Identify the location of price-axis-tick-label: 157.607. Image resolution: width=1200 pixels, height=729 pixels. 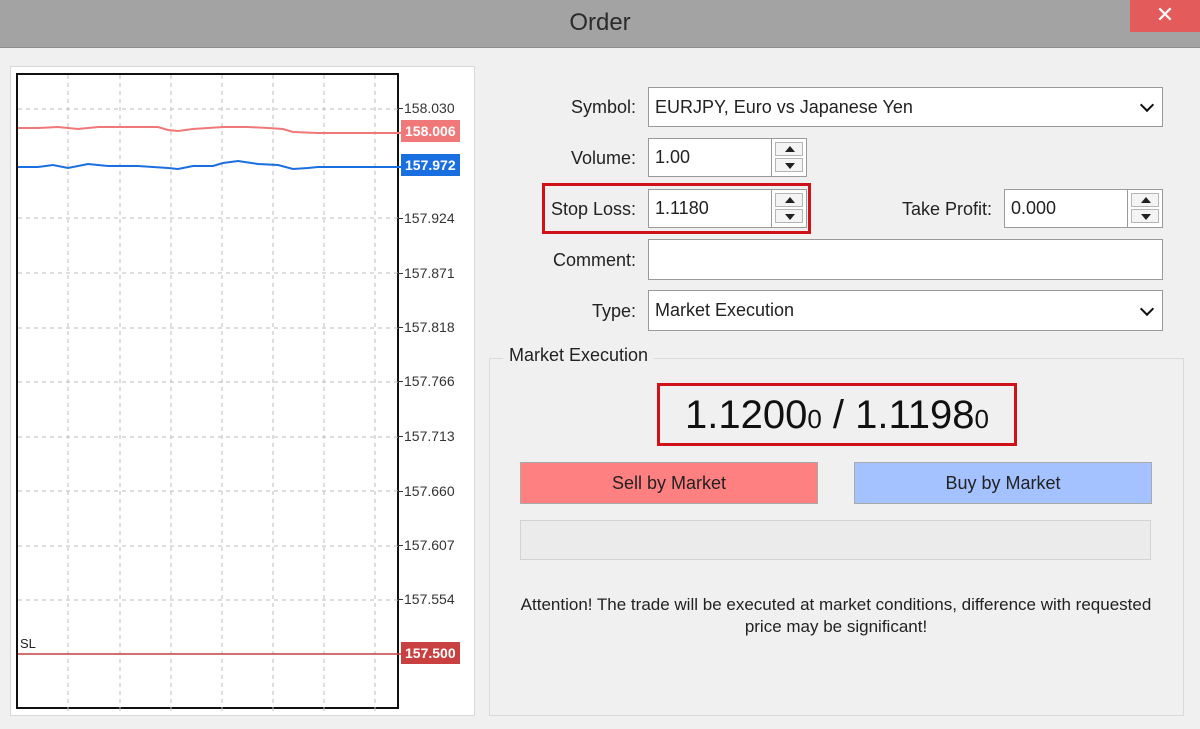
(429, 545).